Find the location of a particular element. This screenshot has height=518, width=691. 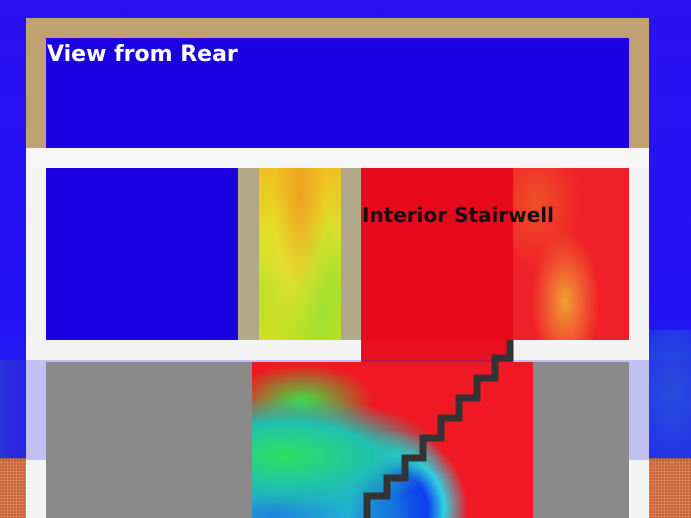

pillar-left is located at coordinates (248, 254).